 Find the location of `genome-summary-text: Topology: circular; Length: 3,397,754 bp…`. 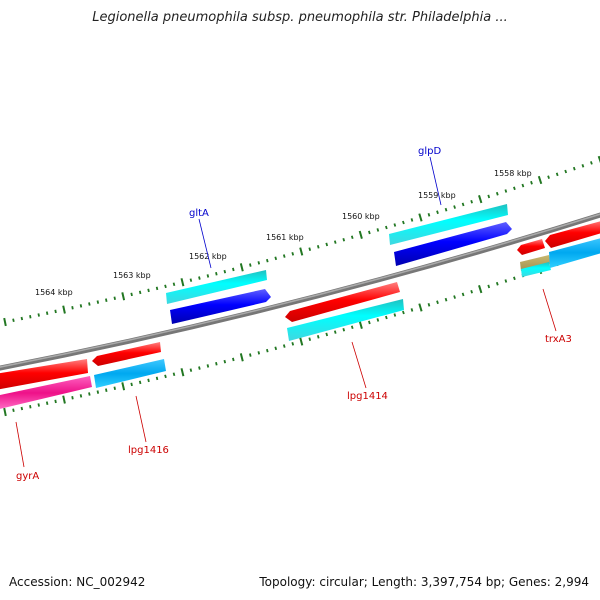

genome-summary-text: Topology: circular; Length: 3,397,754 bp… is located at coordinates (424, 582).